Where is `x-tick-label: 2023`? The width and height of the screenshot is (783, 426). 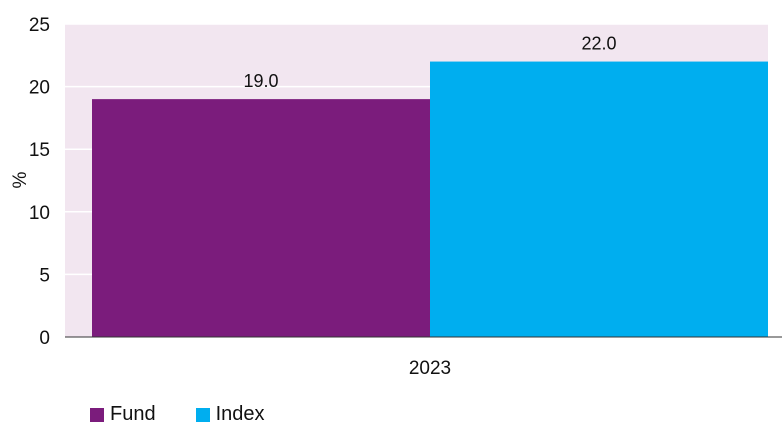 x-tick-label: 2023 is located at coordinates (430, 368).